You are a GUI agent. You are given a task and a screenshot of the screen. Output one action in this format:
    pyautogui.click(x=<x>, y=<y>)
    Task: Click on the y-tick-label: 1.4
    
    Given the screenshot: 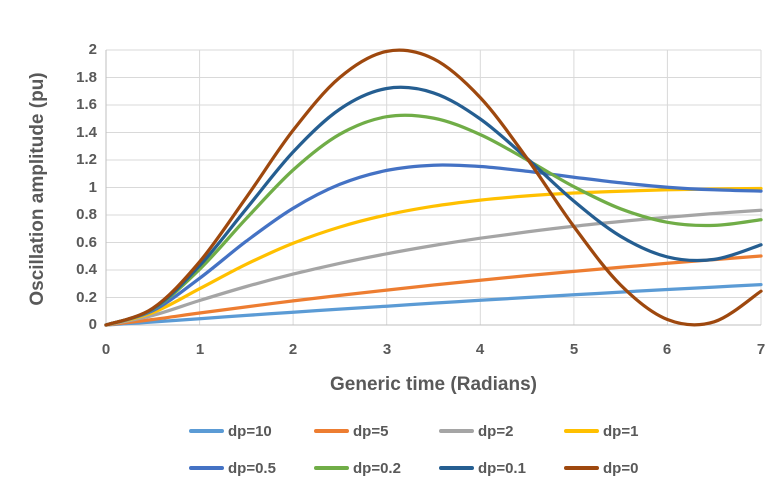 What is the action you would take?
    pyautogui.click(x=86, y=132)
    